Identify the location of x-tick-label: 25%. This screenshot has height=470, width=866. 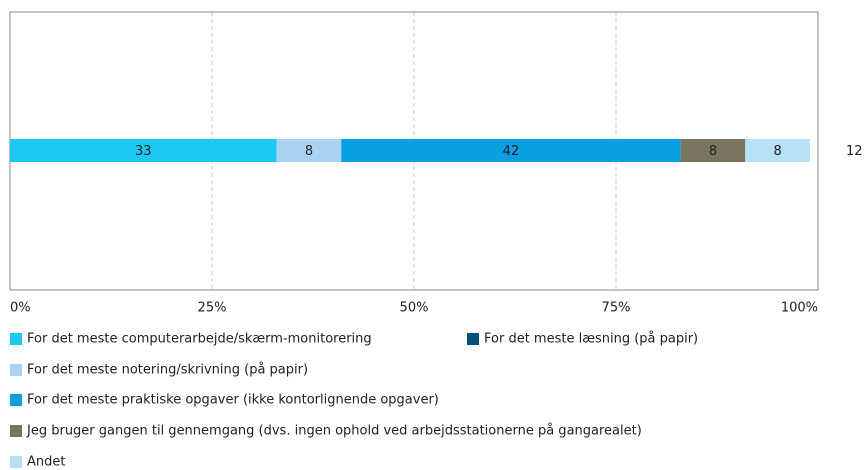
(212, 308).